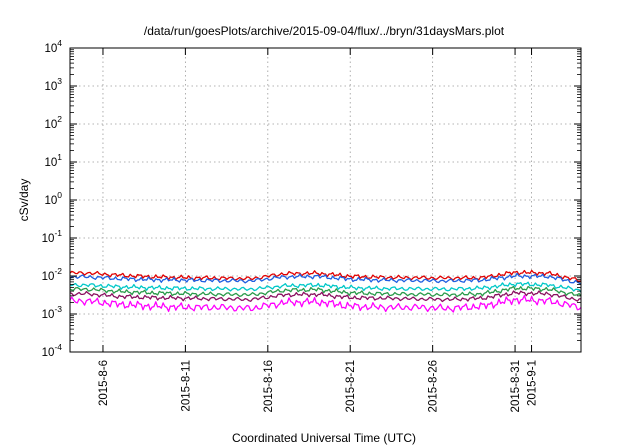 The width and height of the screenshot is (640, 448). I want to click on y-tick-label: 10⁻⁴, so click(52, 350).